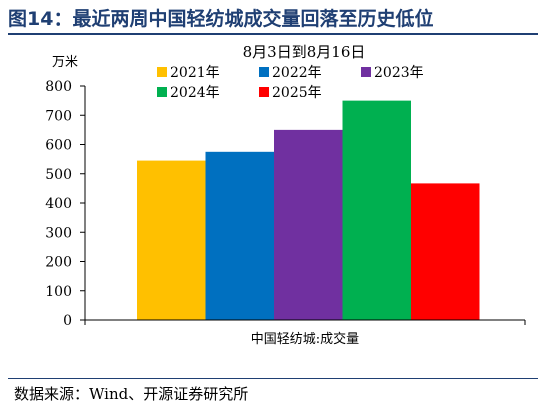  Describe the element at coordinates (171, 240) in the screenshot. I see `bar-2021` at that location.